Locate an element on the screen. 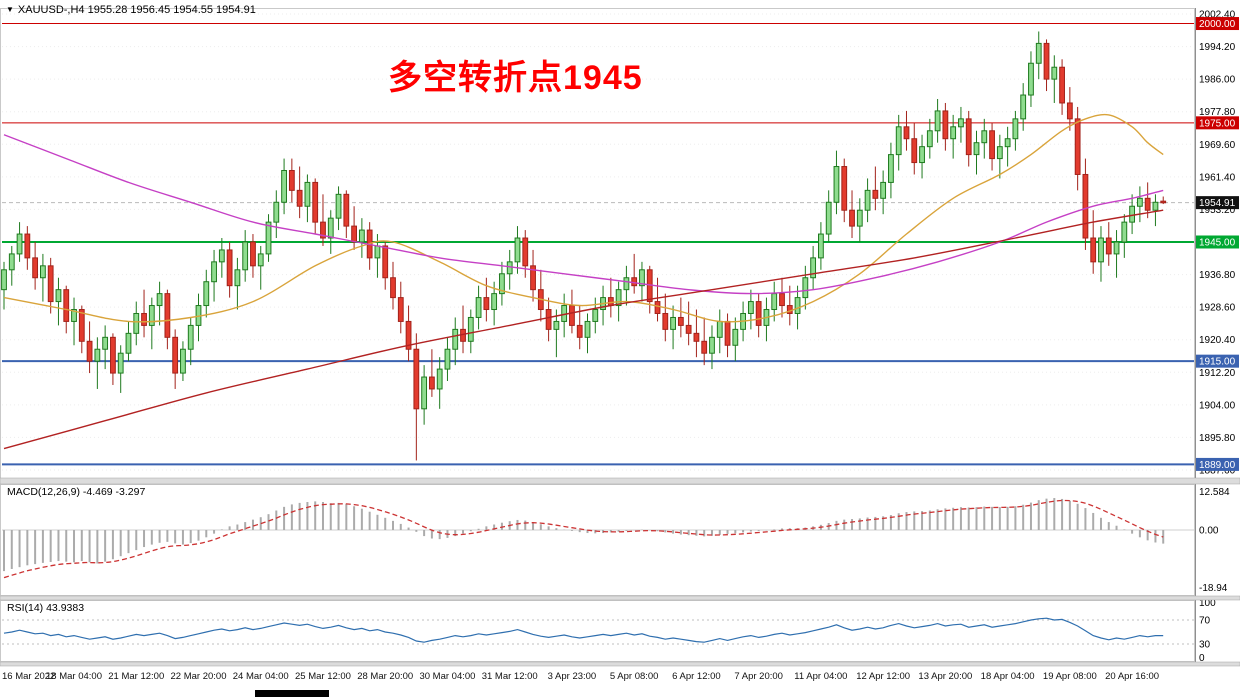 This screenshot has height=697, width=1240. macd-signal-line is located at coordinates (583, 539).